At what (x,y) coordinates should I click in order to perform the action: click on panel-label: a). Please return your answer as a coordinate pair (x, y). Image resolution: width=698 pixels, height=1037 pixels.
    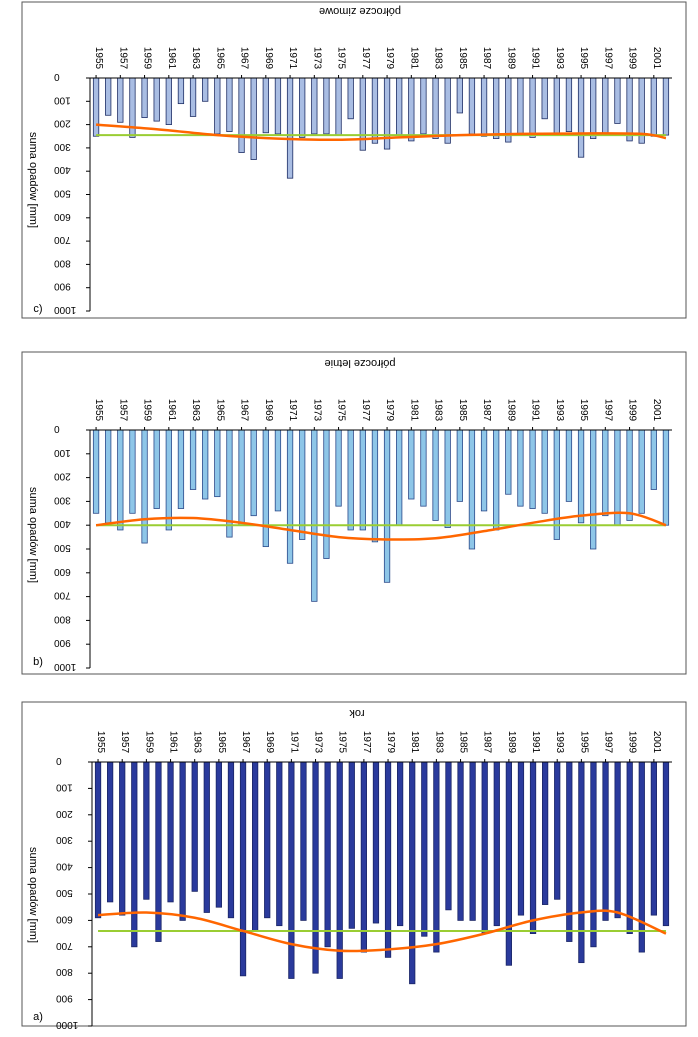
    Looking at the image, I should click on (38, 1017).